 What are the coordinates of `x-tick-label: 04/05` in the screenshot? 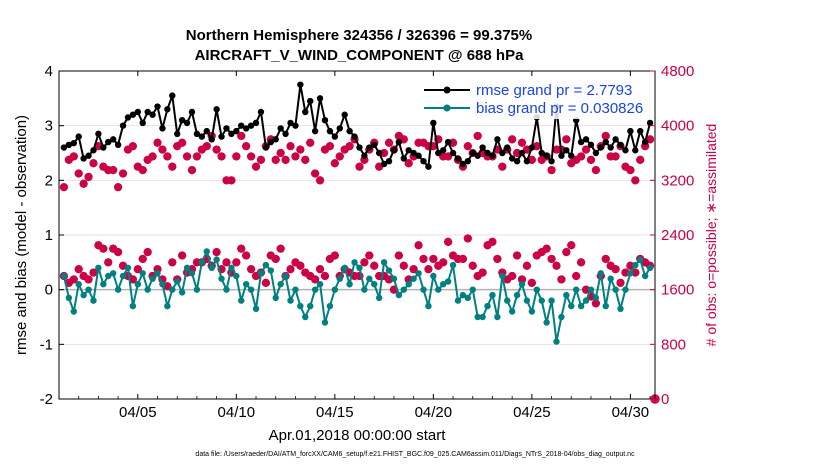 It's located at (138, 412).